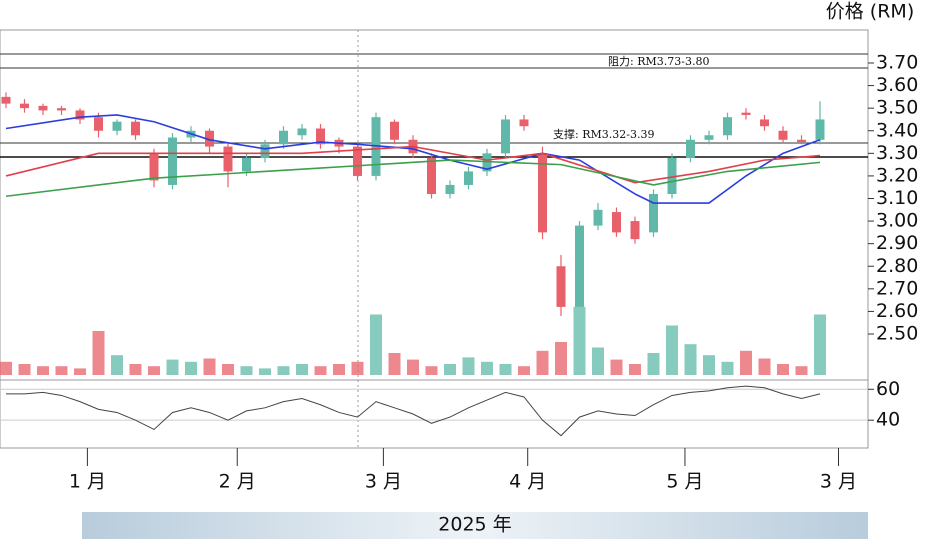 Image resolution: width=934 pixels, height=543 pixels. I want to click on x-tick-label: 1 月, so click(87, 482).